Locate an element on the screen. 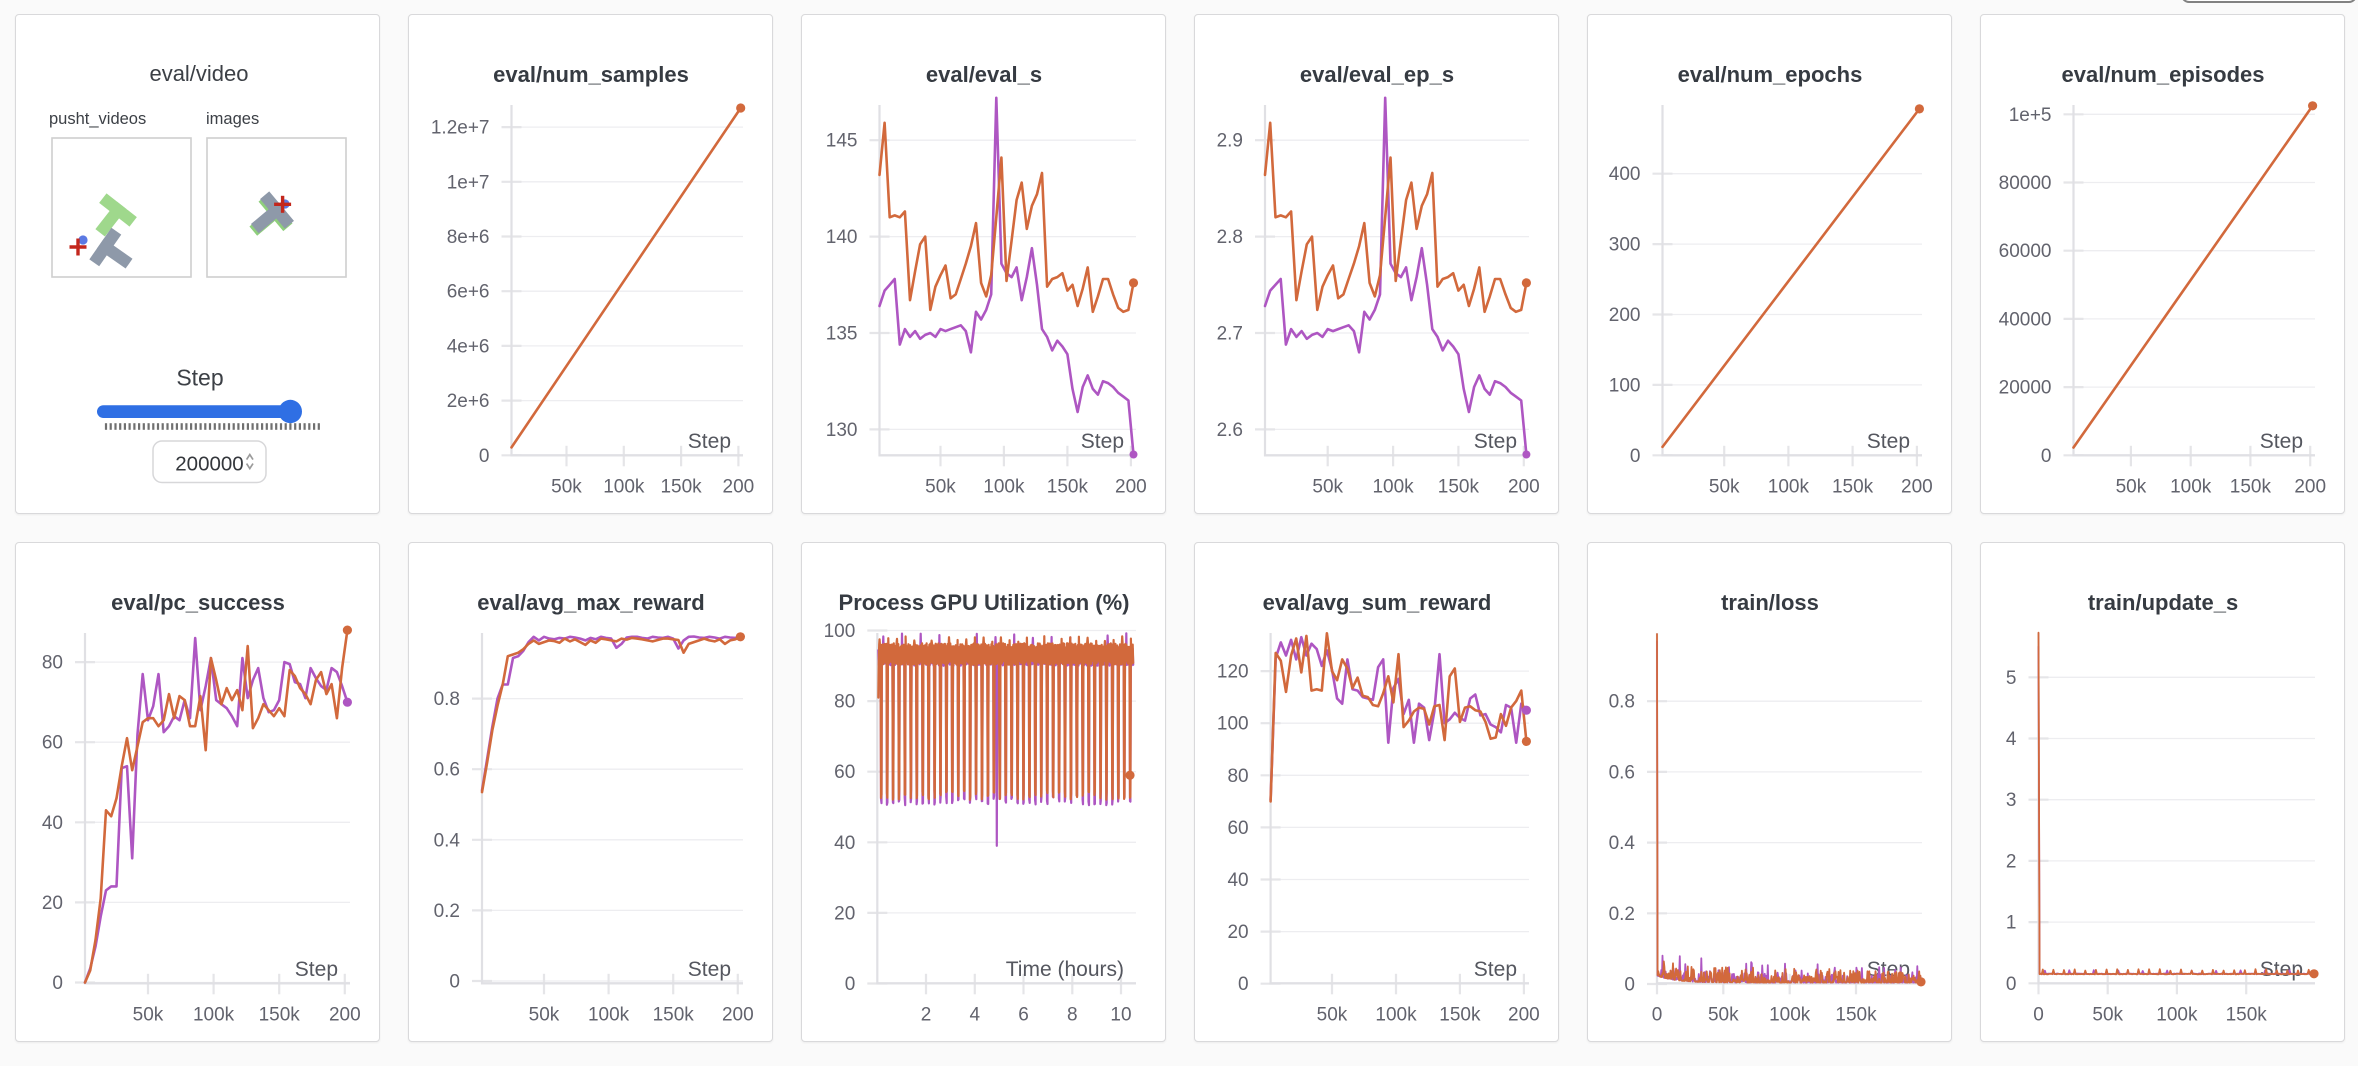  svg-text: eval/num_epochs is located at coordinates (1770, 74).